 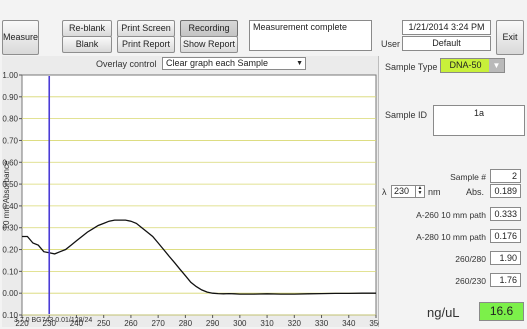 I want to click on version-text: 3.7.0 BG743 0.01/128/24, so click(x=53, y=320).